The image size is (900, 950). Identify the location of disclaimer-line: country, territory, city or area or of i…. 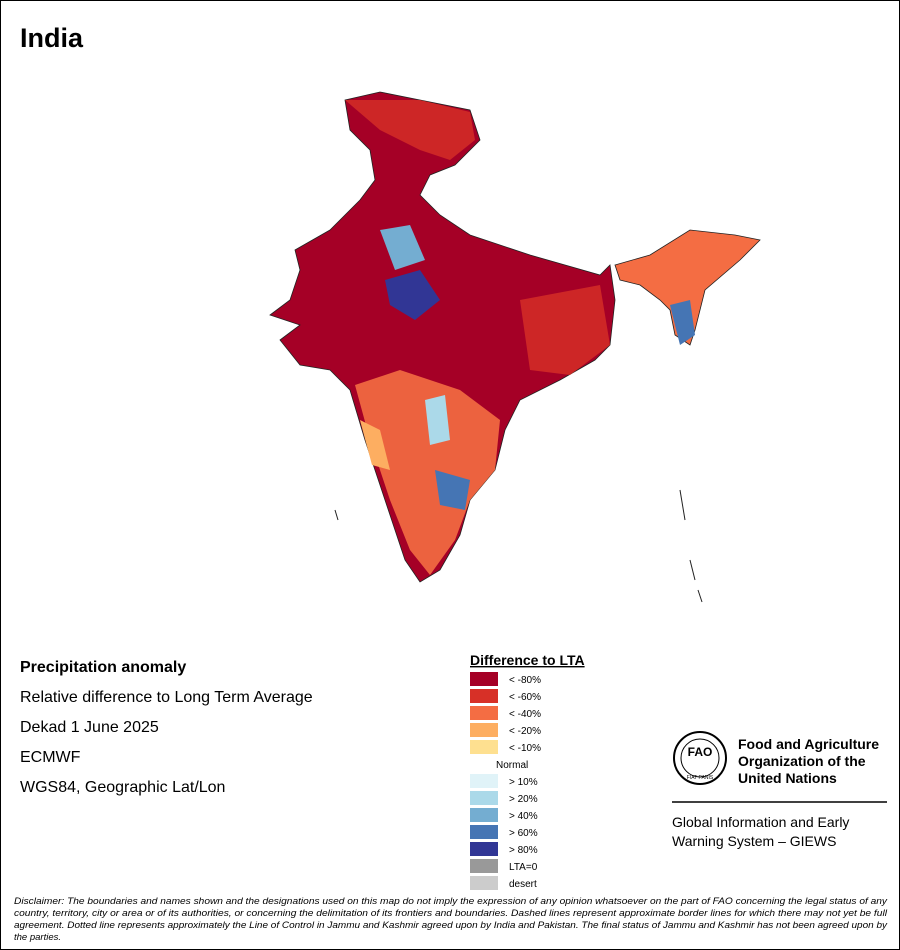
(451, 913).